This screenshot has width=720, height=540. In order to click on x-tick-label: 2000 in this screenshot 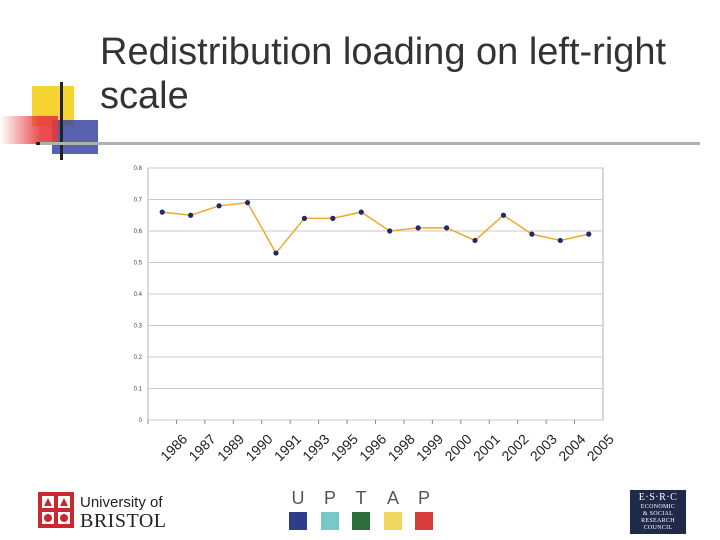, I will do `click(457, 447)`.